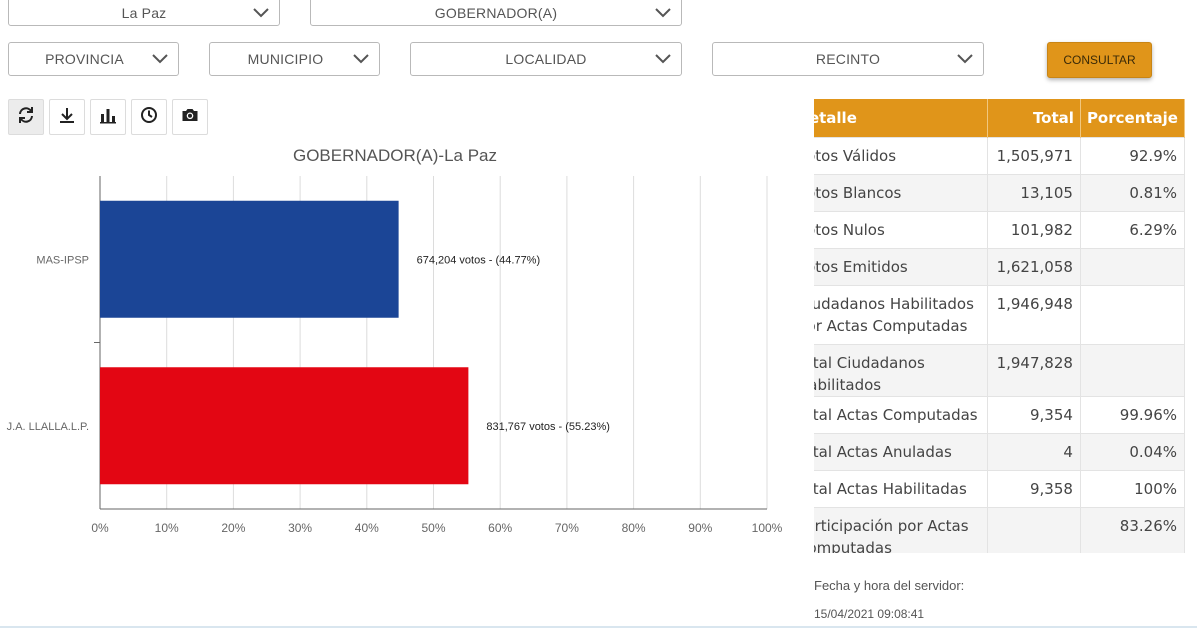 This screenshot has height=628, width=1197. What do you see at coordinates (1132, 529) in the screenshot?
I see `table-cell-percent: 83.26%` at bounding box center [1132, 529].